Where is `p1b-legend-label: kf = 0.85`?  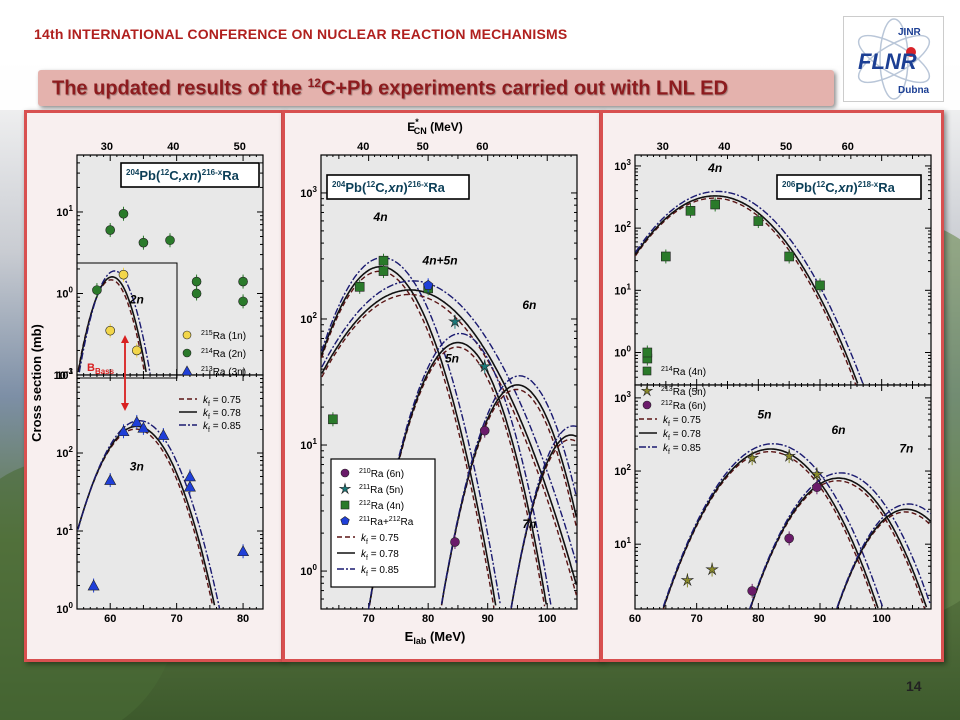 p1b-legend-label: kf = 0.85 is located at coordinates (222, 427).